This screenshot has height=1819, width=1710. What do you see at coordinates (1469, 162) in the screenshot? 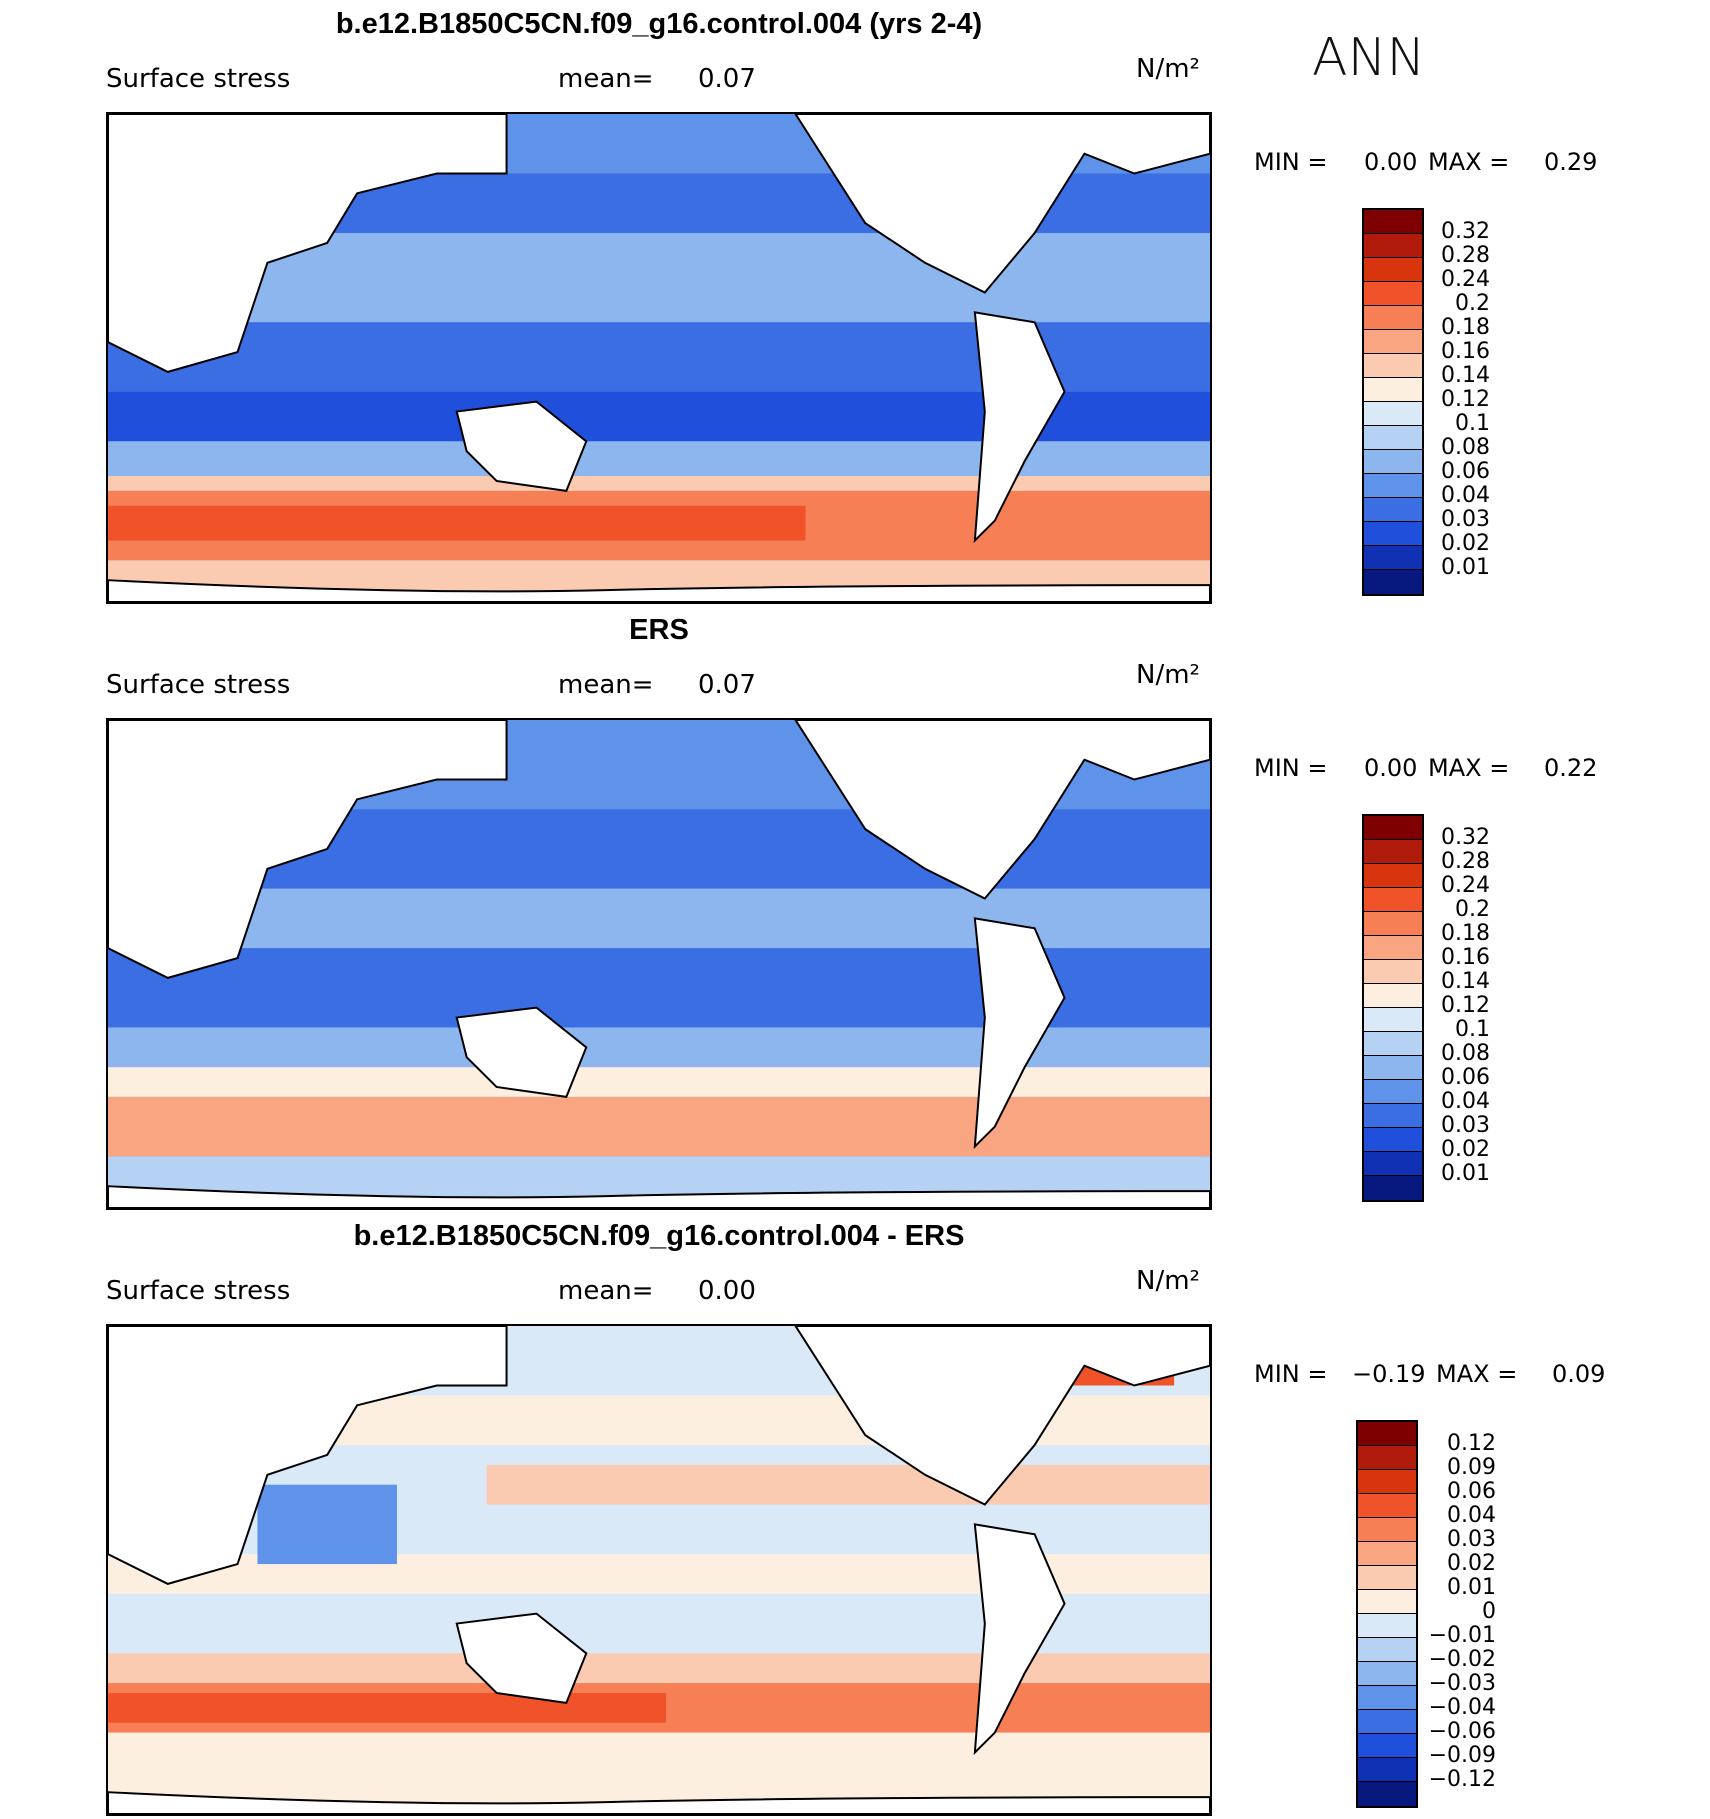
I see `panel1-max-label: MAX =` at bounding box center [1469, 162].